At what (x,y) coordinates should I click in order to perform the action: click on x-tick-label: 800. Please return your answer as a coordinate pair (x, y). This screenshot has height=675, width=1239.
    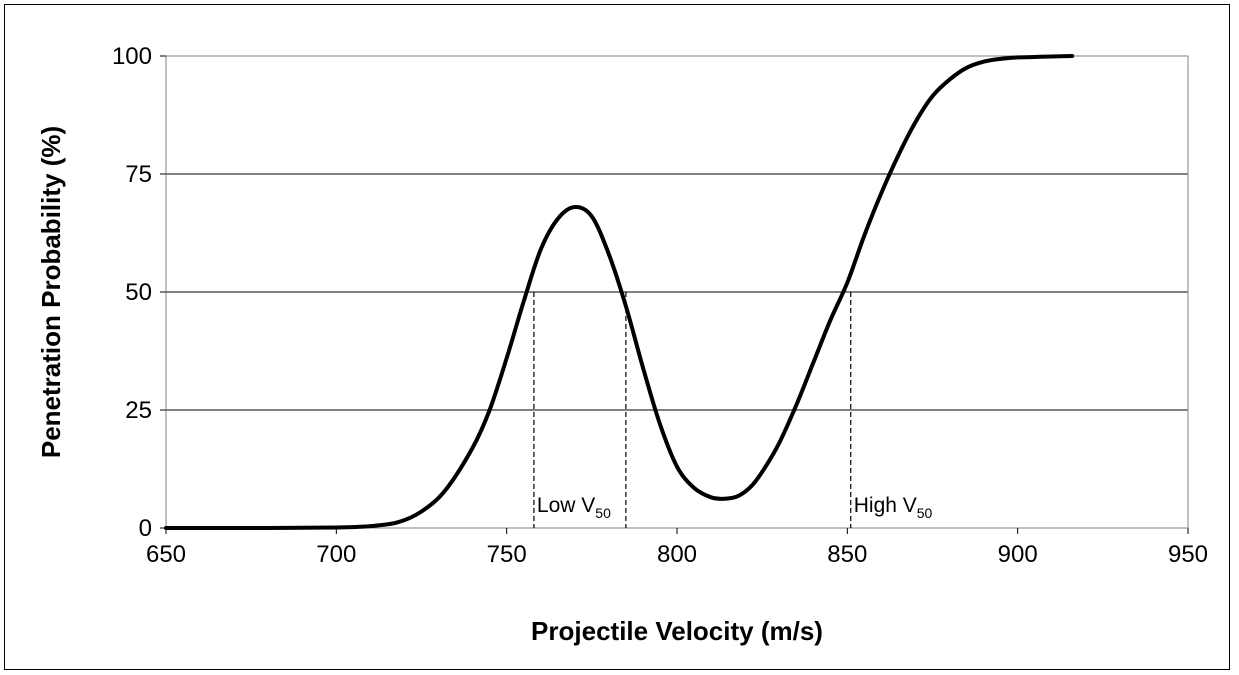
    Looking at the image, I should click on (677, 554).